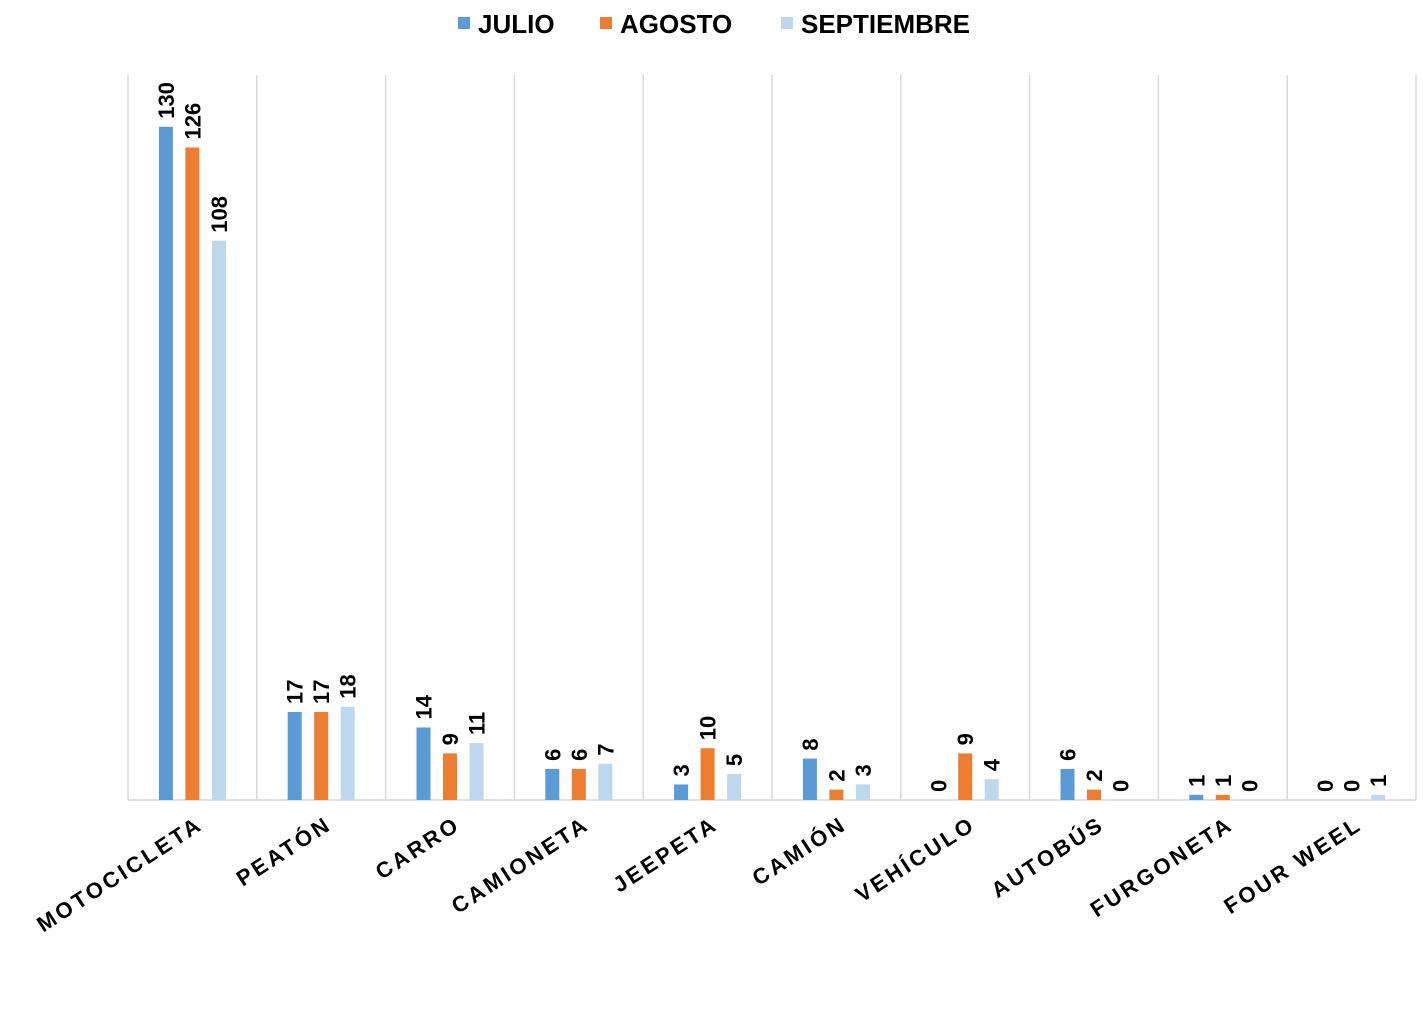 This screenshot has width=1423, height=1014. Describe the element at coordinates (477, 723) in the screenshot. I see `data-label: 11` at that location.